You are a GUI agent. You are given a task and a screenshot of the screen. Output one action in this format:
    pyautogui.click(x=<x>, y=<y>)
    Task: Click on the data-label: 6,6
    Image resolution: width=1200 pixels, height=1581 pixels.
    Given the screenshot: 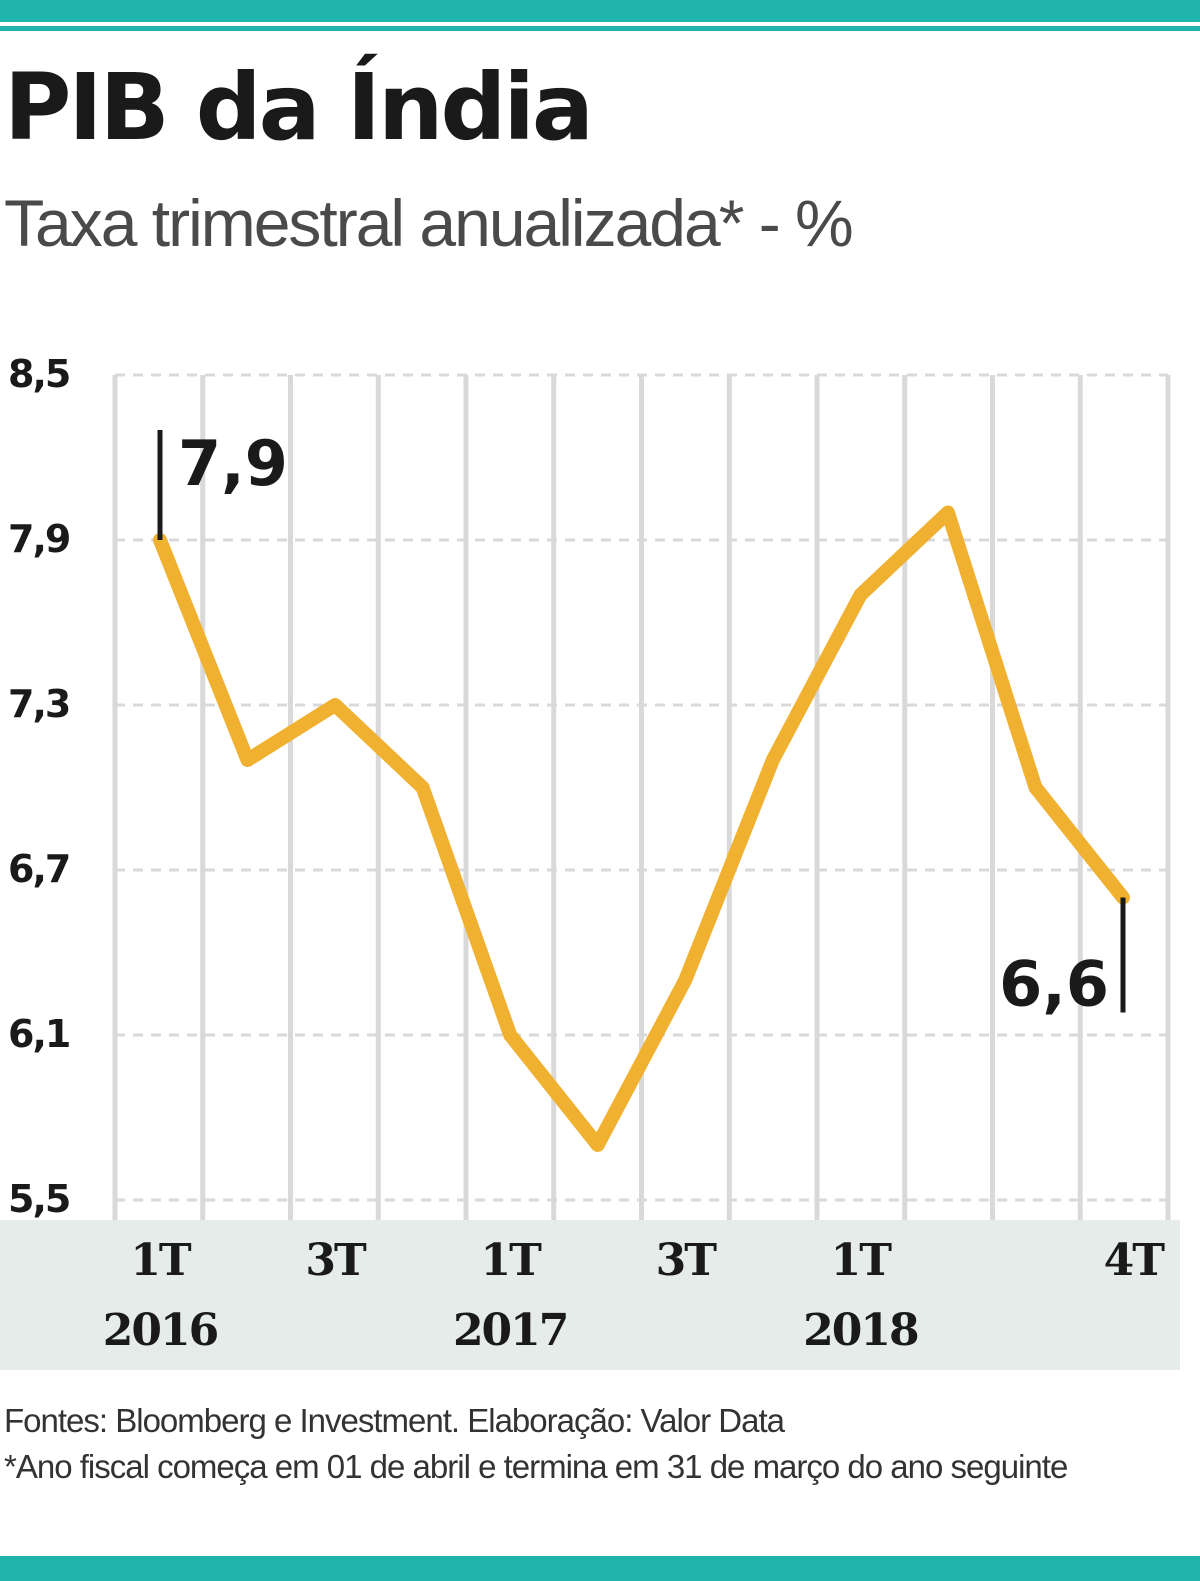 What is the action you would take?
    pyautogui.click(x=1054, y=984)
    